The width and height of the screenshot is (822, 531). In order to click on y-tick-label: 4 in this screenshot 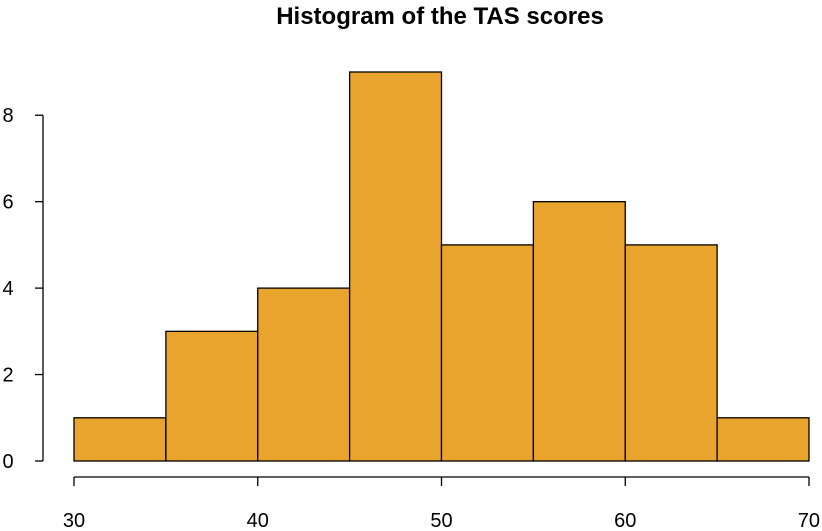, I will do `click(7, 289)`.